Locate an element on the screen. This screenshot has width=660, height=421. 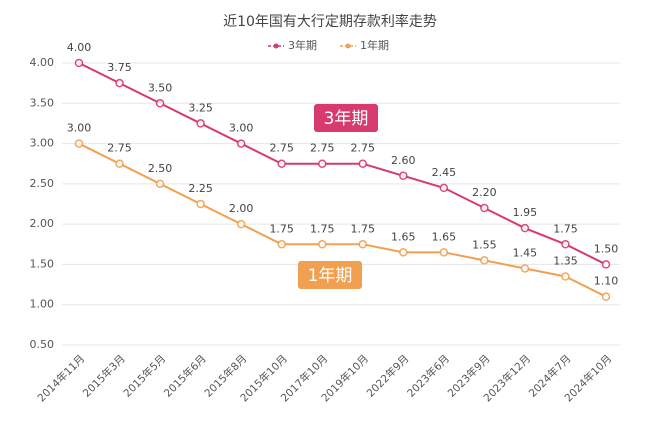
y-tick-label: 1.00 is located at coordinates (42, 304).